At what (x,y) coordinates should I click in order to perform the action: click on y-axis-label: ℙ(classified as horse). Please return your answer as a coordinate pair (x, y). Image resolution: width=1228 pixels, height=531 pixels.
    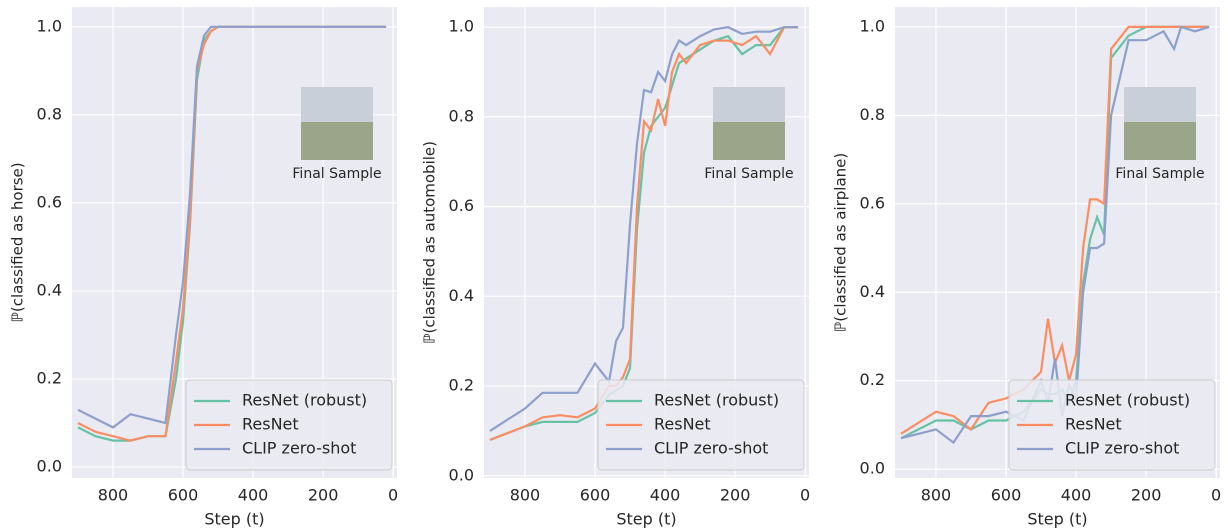
    Looking at the image, I should click on (18, 242).